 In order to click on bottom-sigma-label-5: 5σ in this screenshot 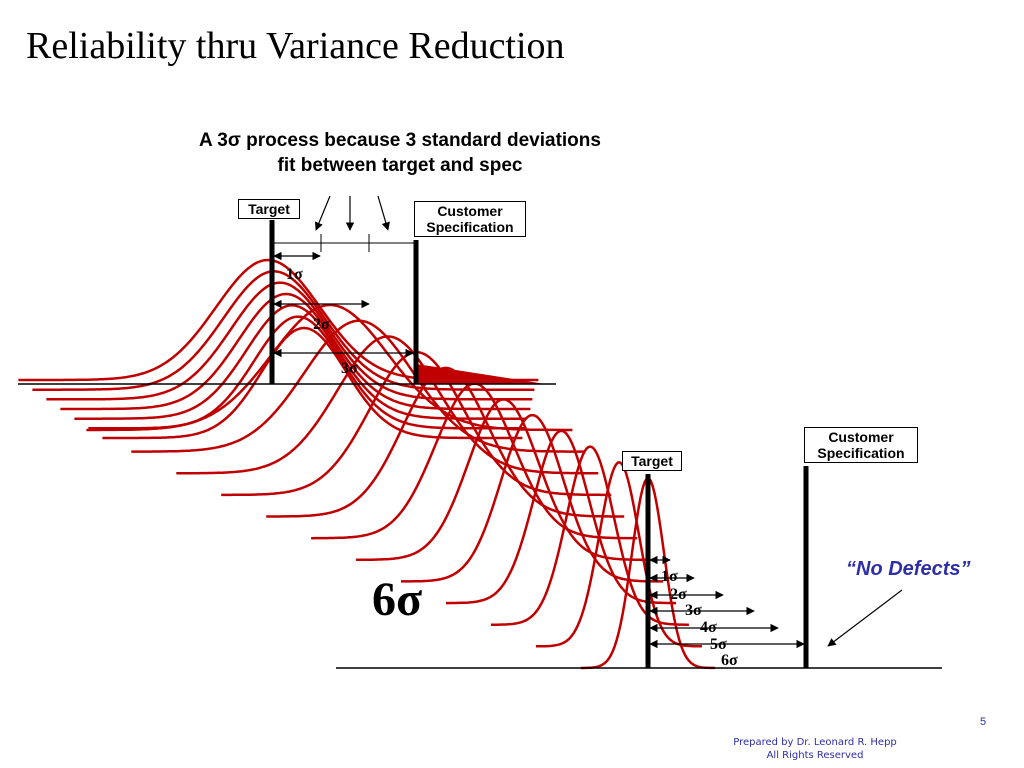, I will do `click(718, 644)`.